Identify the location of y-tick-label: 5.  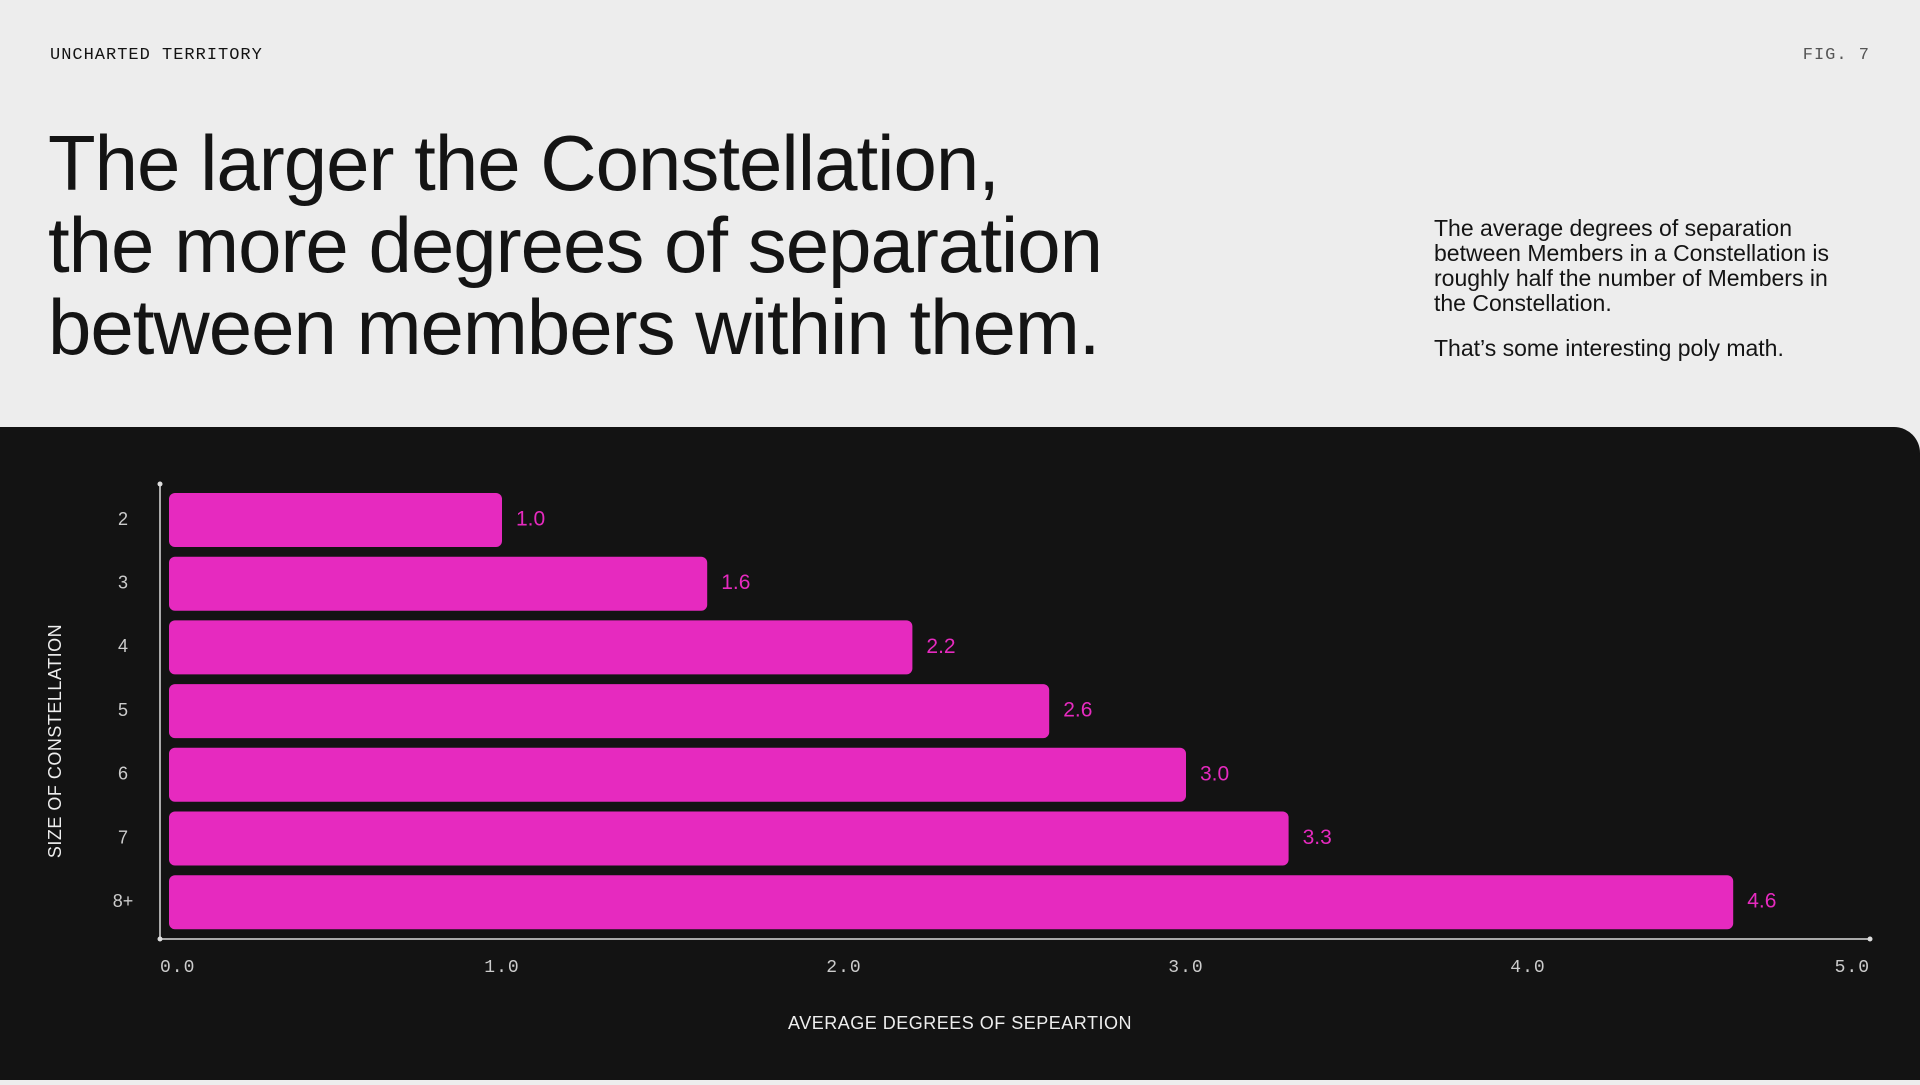
(123, 710).